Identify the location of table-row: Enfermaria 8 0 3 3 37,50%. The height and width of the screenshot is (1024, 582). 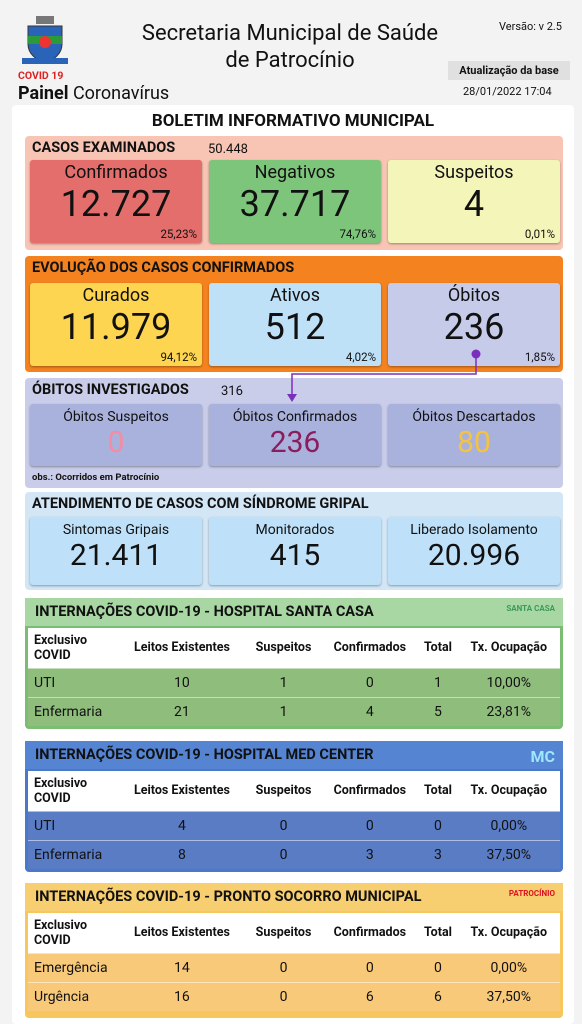
(294, 854).